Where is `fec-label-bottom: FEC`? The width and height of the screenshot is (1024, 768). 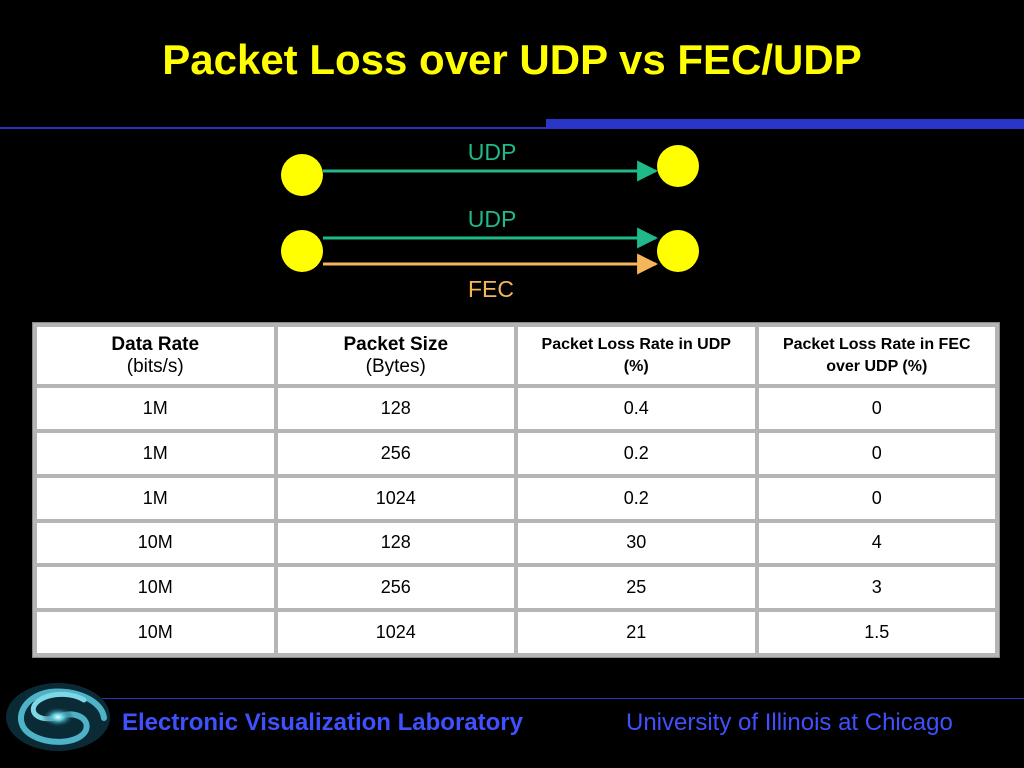
fec-label-bottom: FEC is located at coordinates (491, 289).